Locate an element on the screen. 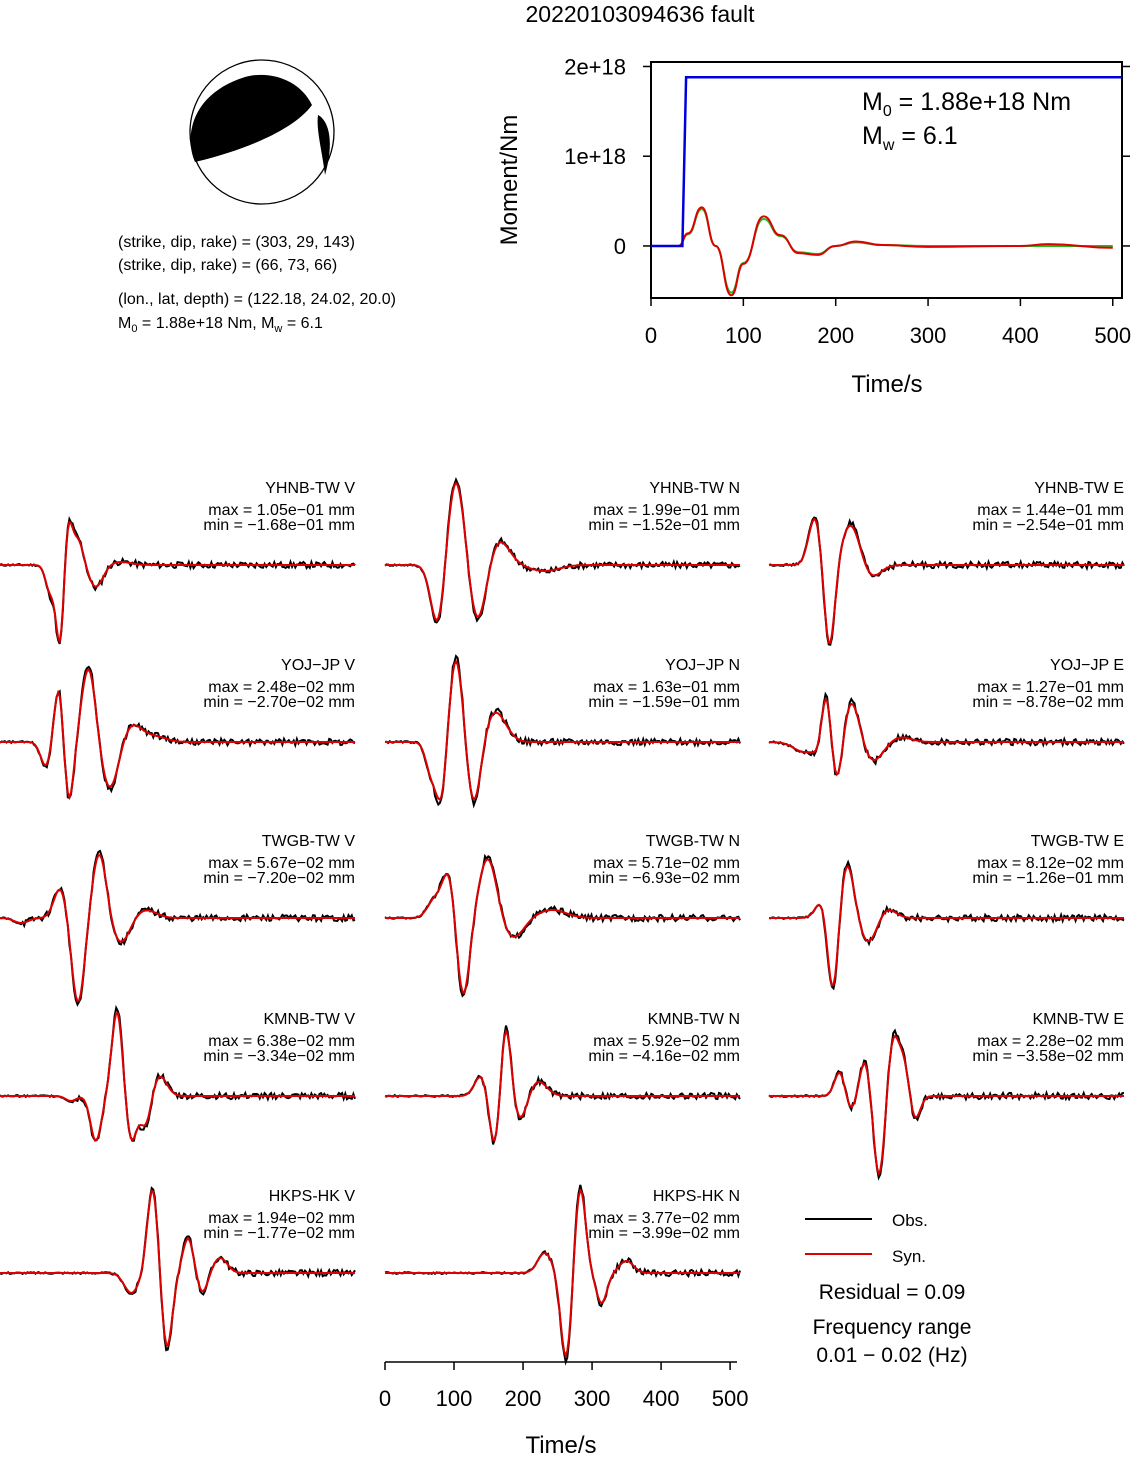 The width and height of the screenshot is (1137, 1458). waveform-x-tick-label: 100 is located at coordinates (454, 1398).